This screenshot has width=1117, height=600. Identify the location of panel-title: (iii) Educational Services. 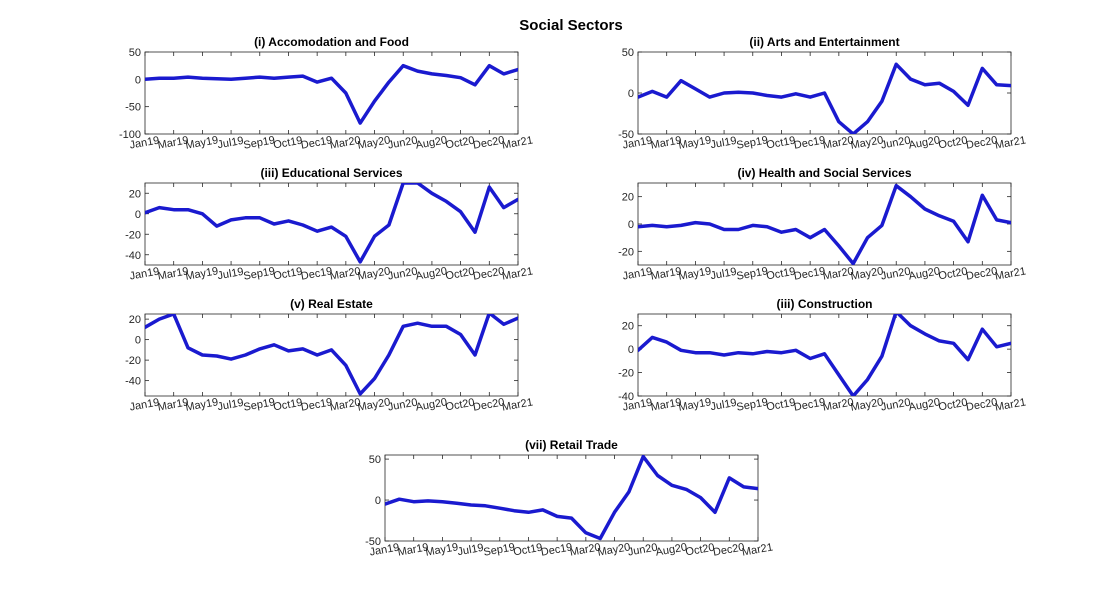
(331, 173).